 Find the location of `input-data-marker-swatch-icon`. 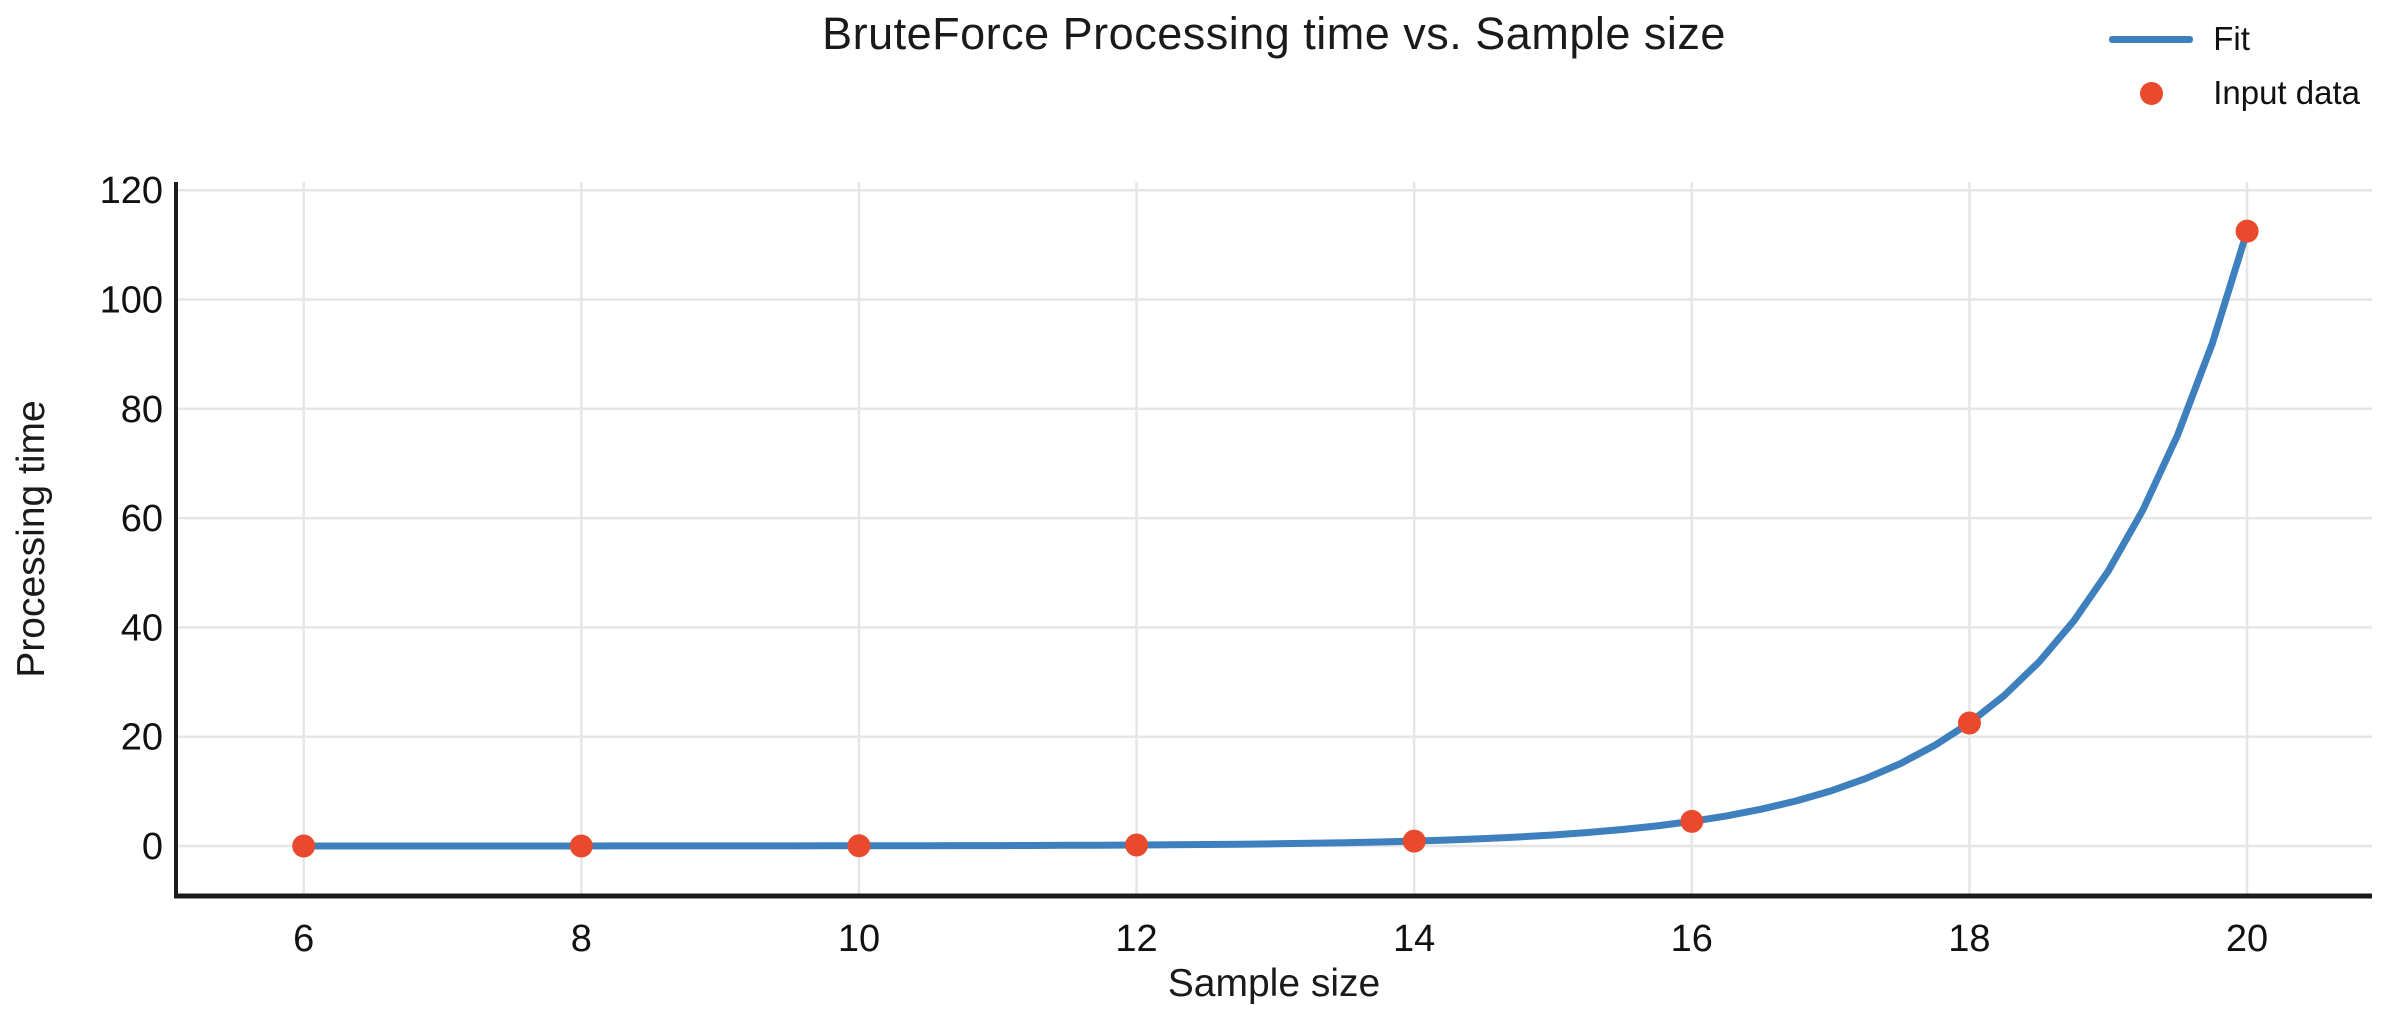

input-data-marker-swatch-icon is located at coordinates (2151, 93).